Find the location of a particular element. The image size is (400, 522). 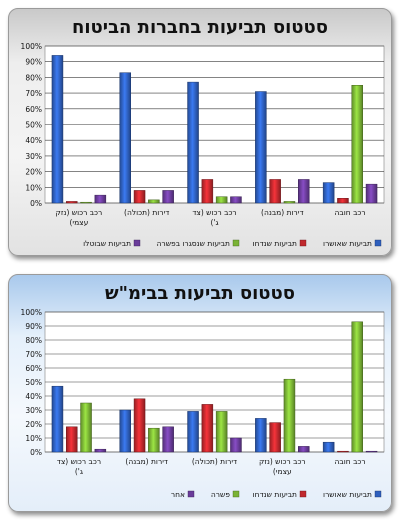

legend-label: אחר is located at coordinates (178, 494).